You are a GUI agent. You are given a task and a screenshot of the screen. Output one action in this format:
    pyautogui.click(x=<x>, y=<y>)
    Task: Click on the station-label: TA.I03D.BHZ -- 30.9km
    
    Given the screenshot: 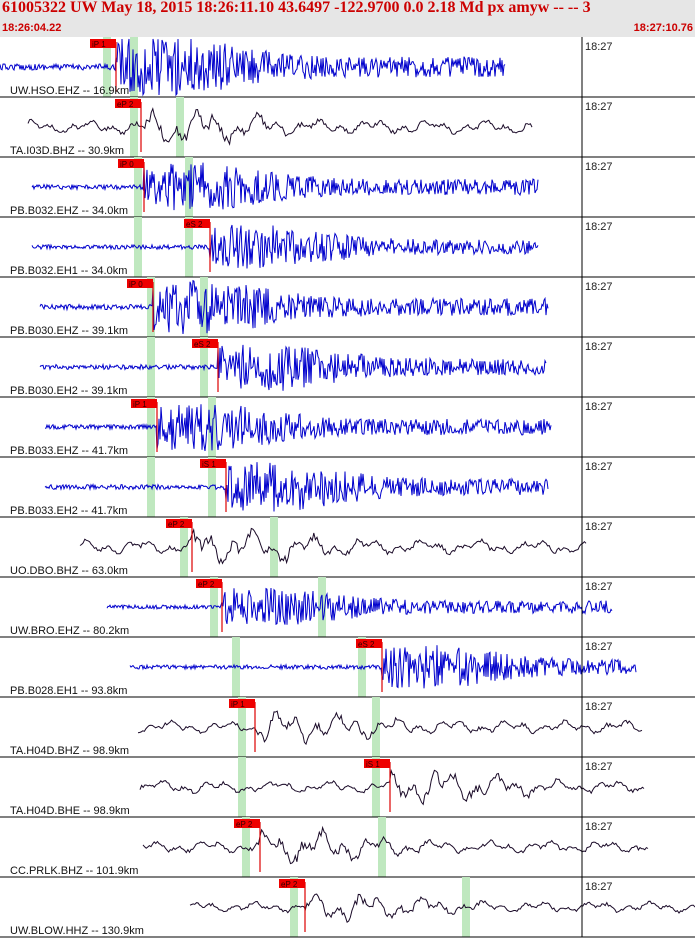 What is the action you would take?
    pyautogui.click(x=67, y=151)
    